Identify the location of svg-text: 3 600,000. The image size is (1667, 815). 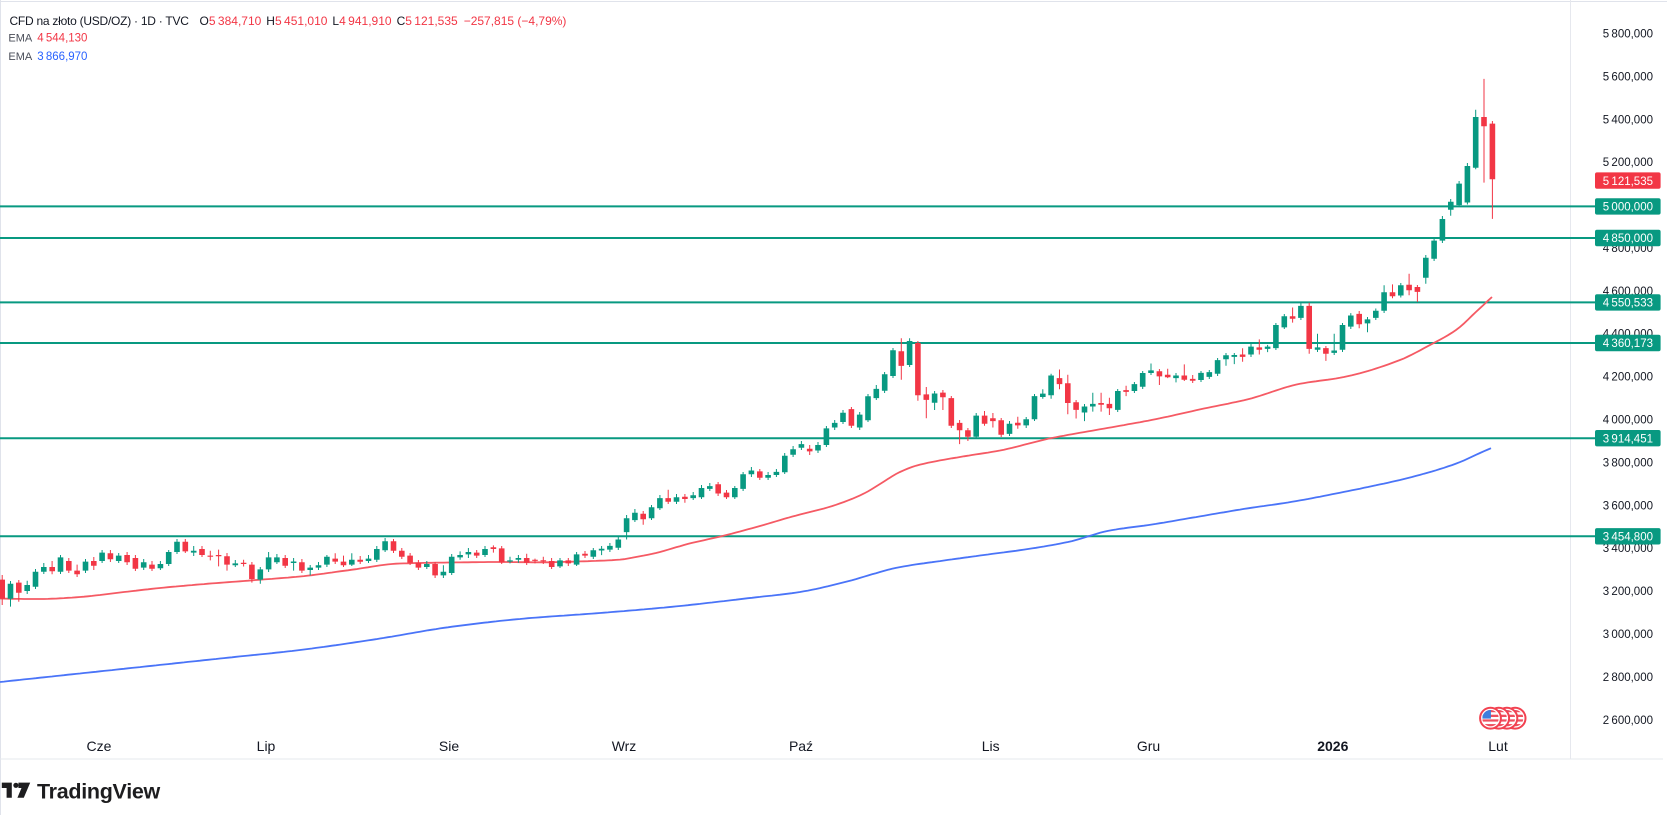
(1628, 506).